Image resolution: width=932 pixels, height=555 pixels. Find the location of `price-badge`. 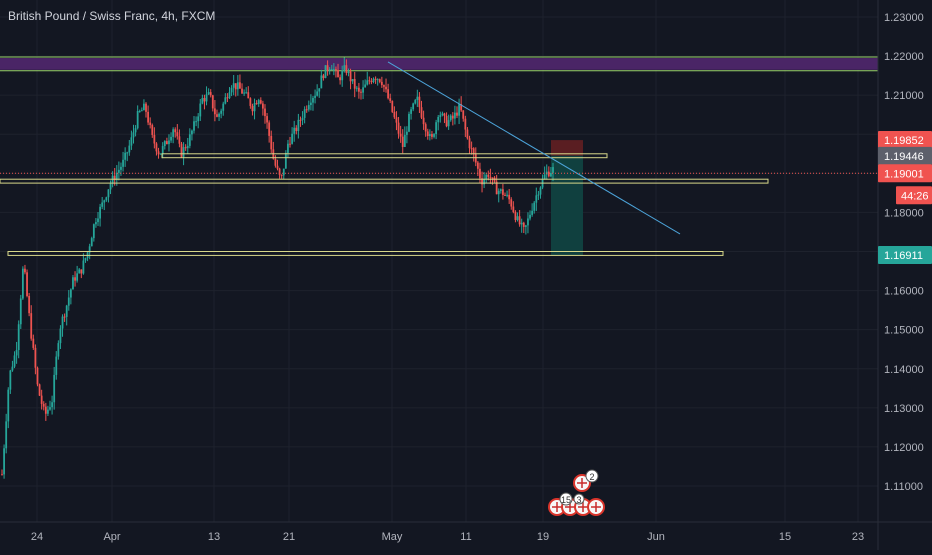

price-badge is located at coordinates (905, 173).